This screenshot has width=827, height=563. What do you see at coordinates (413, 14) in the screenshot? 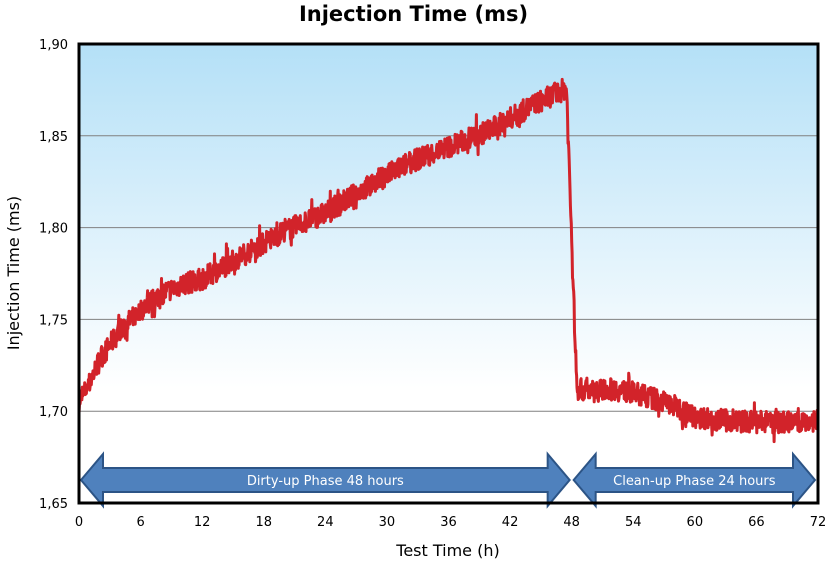
I see `chart-title: Injection Time (ms)` at bounding box center [413, 14].